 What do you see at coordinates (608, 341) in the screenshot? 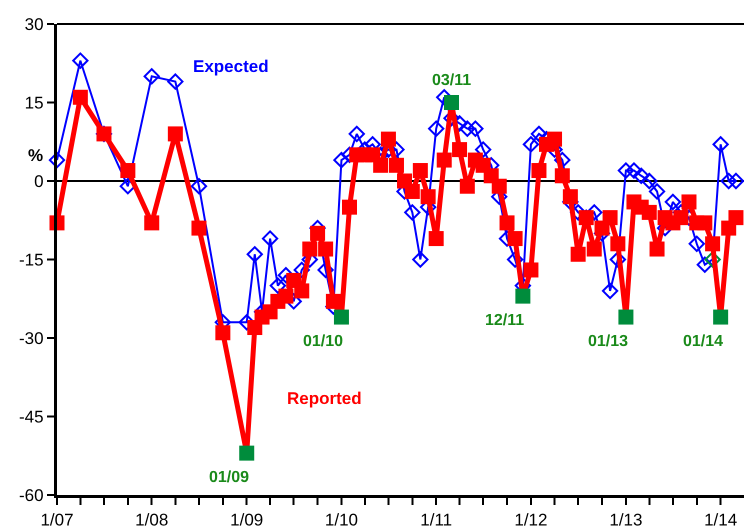
I see `annotation: 01/13` at bounding box center [608, 341].